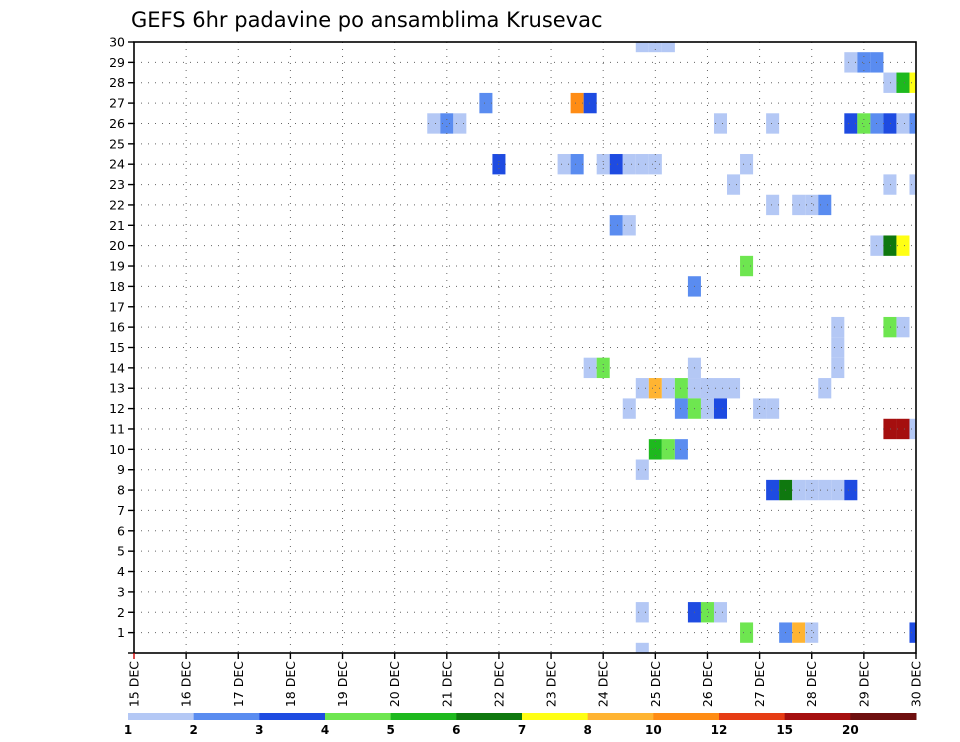  What do you see at coordinates (121, 510) in the screenshot?
I see `y-tick-label-7: 7` at bounding box center [121, 510].